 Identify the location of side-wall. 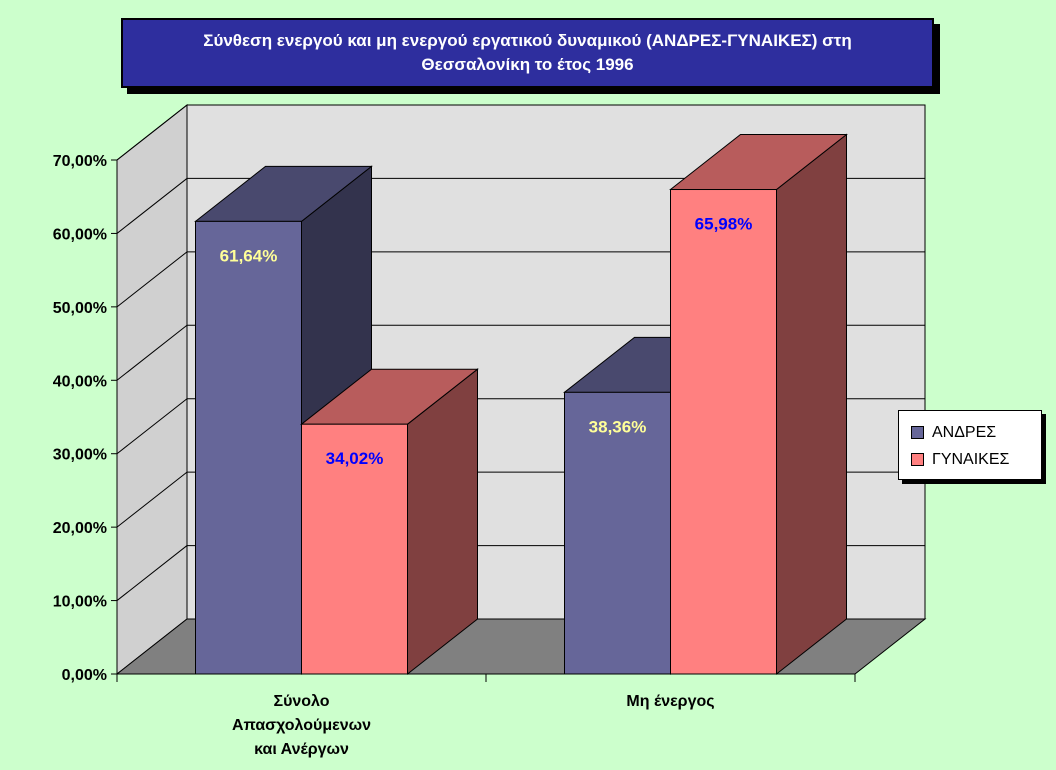
(152, 389).